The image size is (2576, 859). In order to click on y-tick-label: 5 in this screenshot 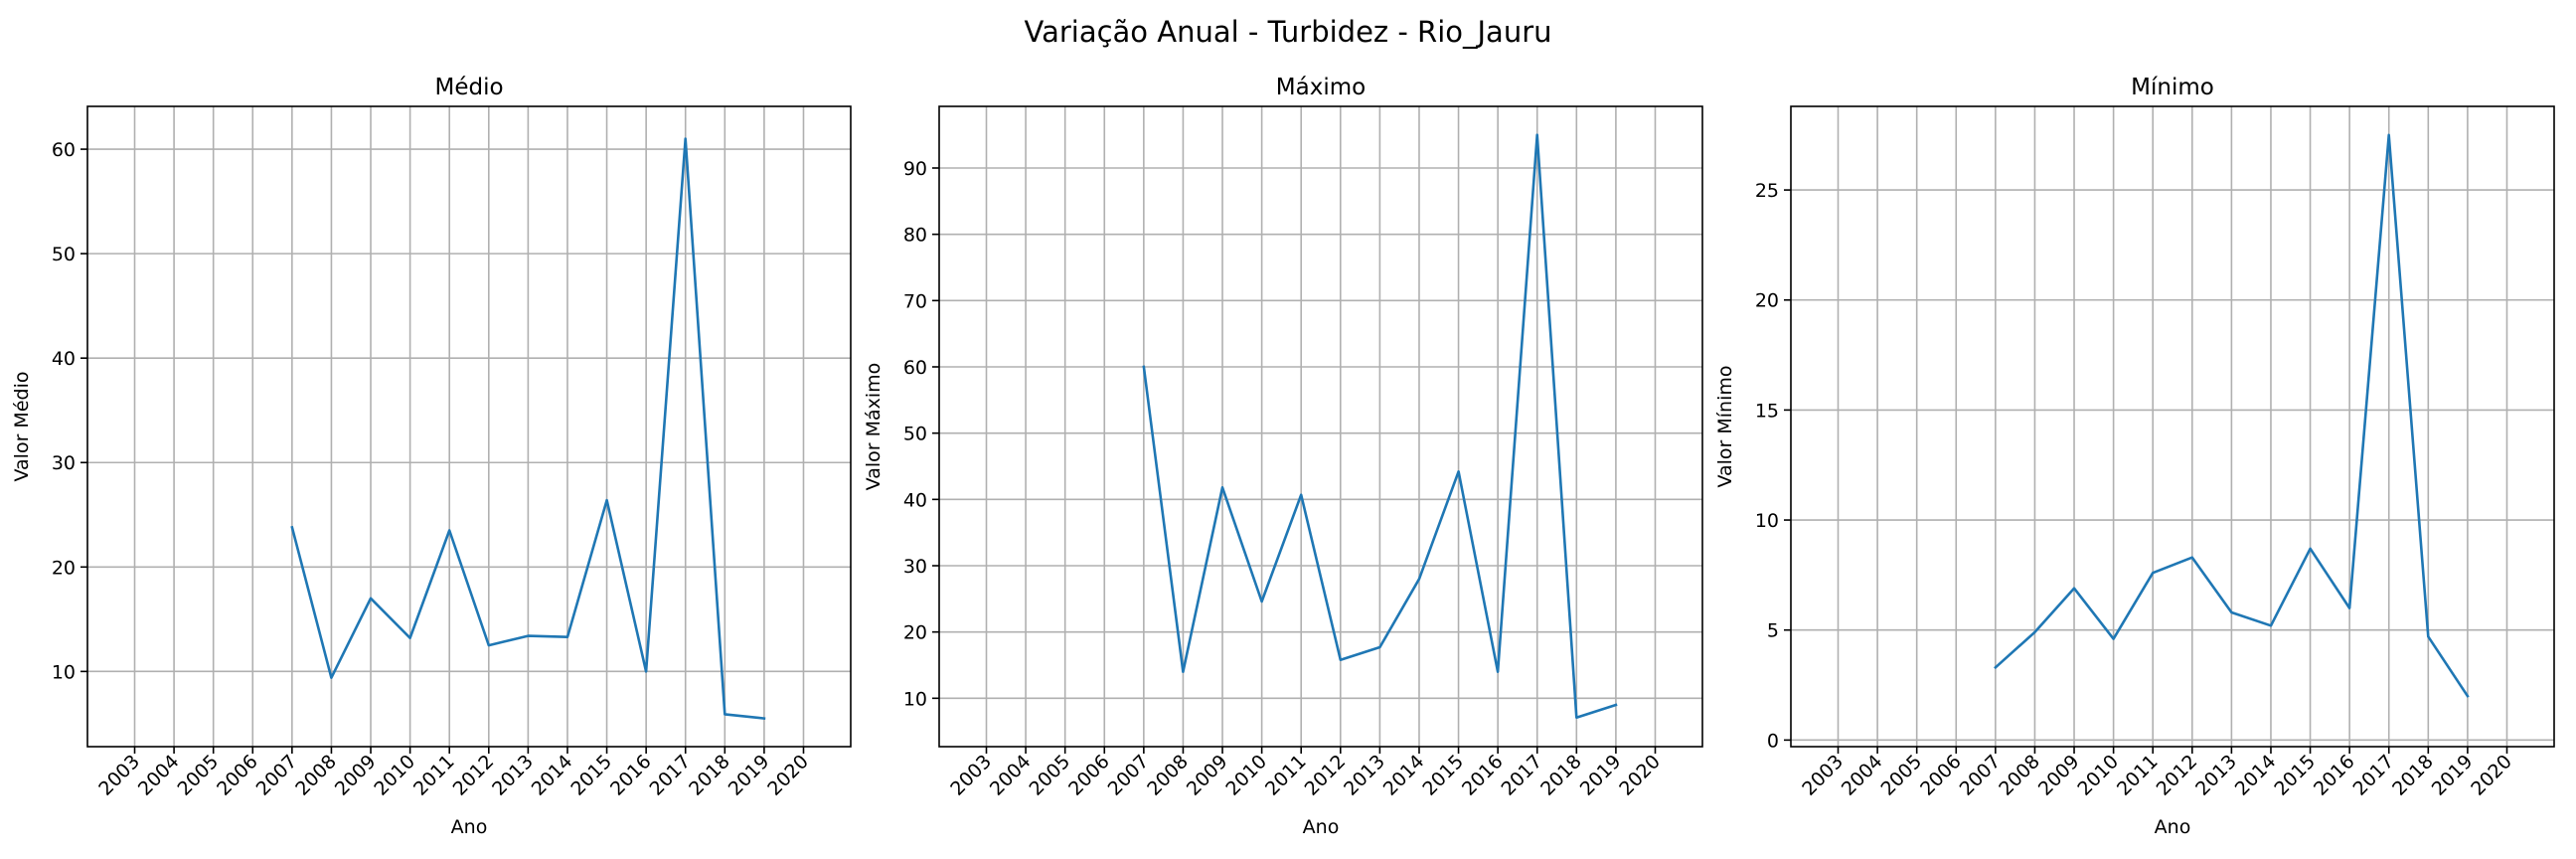, I will do `click(1773, 631)`.